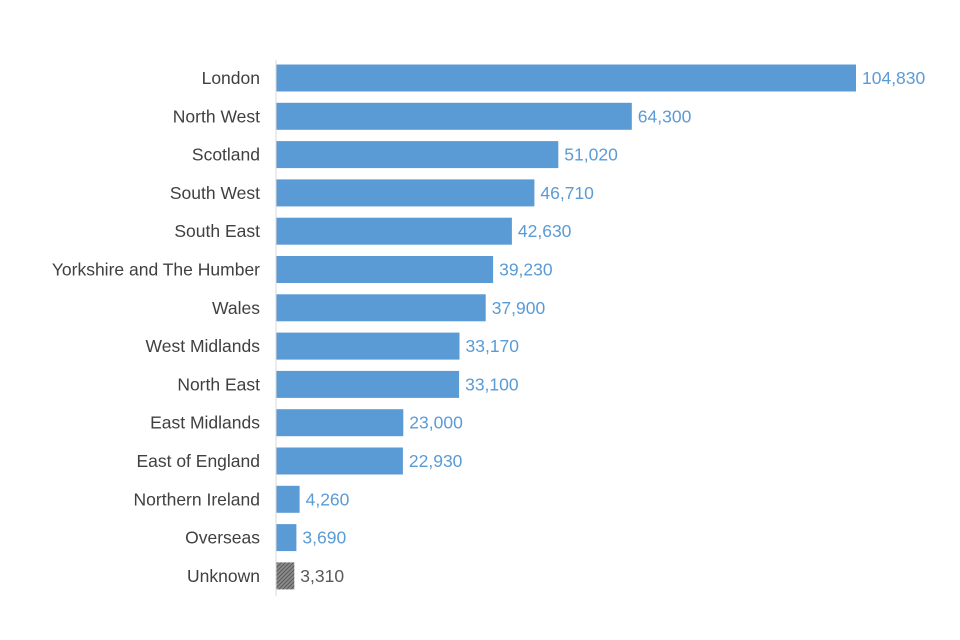  What do you see at coordinates (436, 461) in the screenshot?
I see `value-label: 22,930` at bounding box center [436, 461].